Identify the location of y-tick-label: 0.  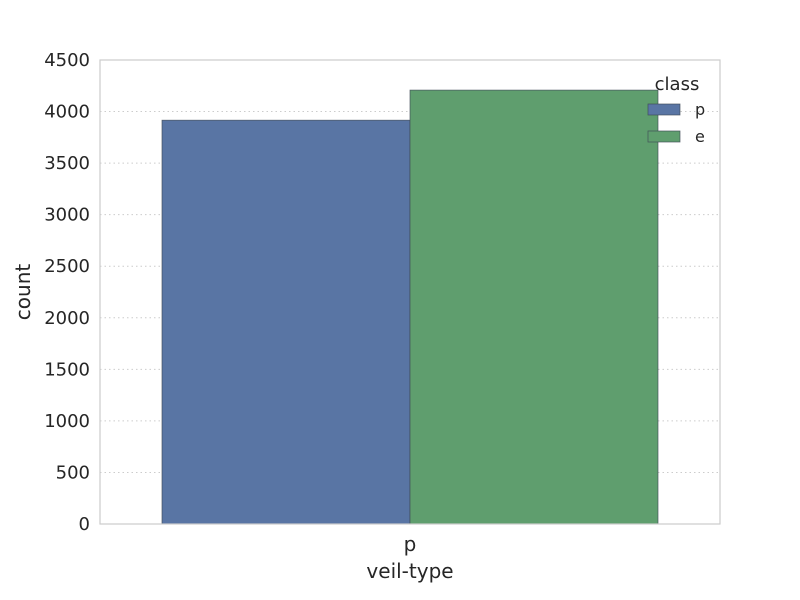
(84, 524).